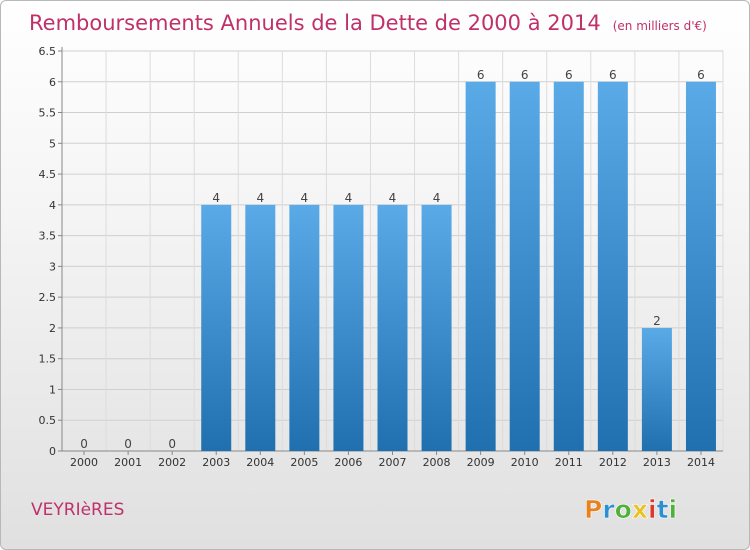  What do you see at coordinates (304, 462) in the screenshot?
I see `x-tick-label: 2005` at bounding box center [304, 462].